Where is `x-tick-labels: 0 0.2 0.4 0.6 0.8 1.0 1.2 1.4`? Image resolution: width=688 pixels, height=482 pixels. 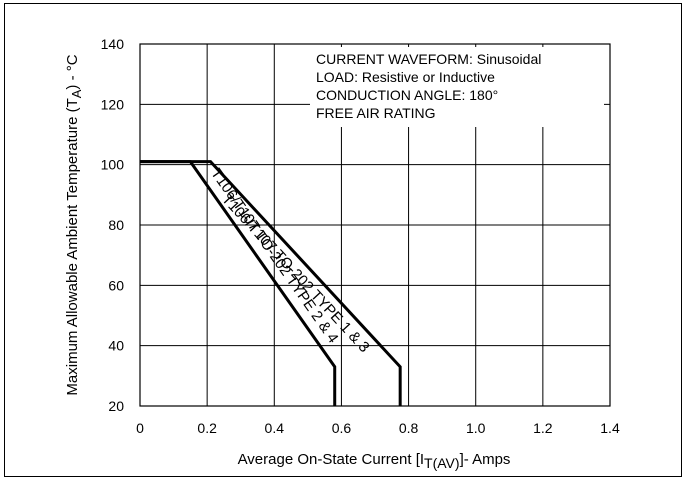
x-tick-labels: 0 0.2 0.4 0.6 0.8 1.0 1.2 1.4 is located at coordinates (378, 428).